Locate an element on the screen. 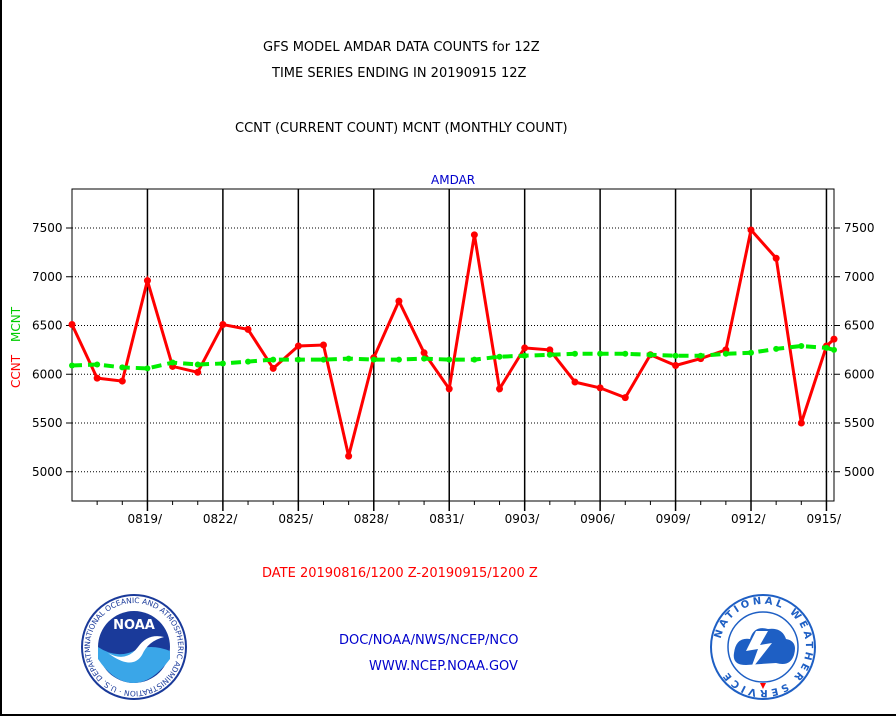 The image size is (896, 716). series-line-mcnt is located at coordinates (453, 357).